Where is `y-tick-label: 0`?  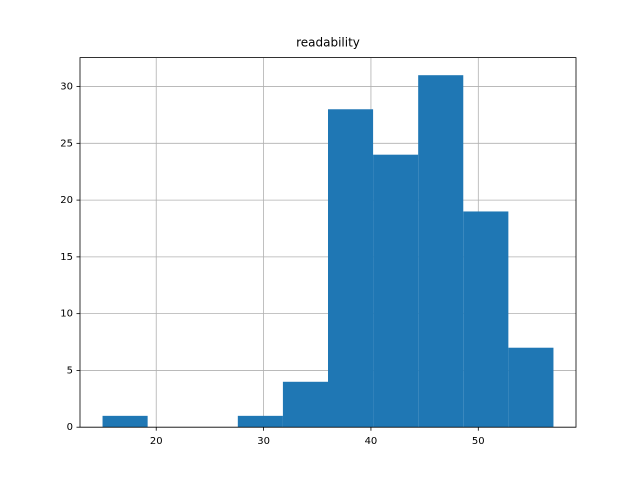
y-tick-label: 0 is located at coordinates (70, 427).